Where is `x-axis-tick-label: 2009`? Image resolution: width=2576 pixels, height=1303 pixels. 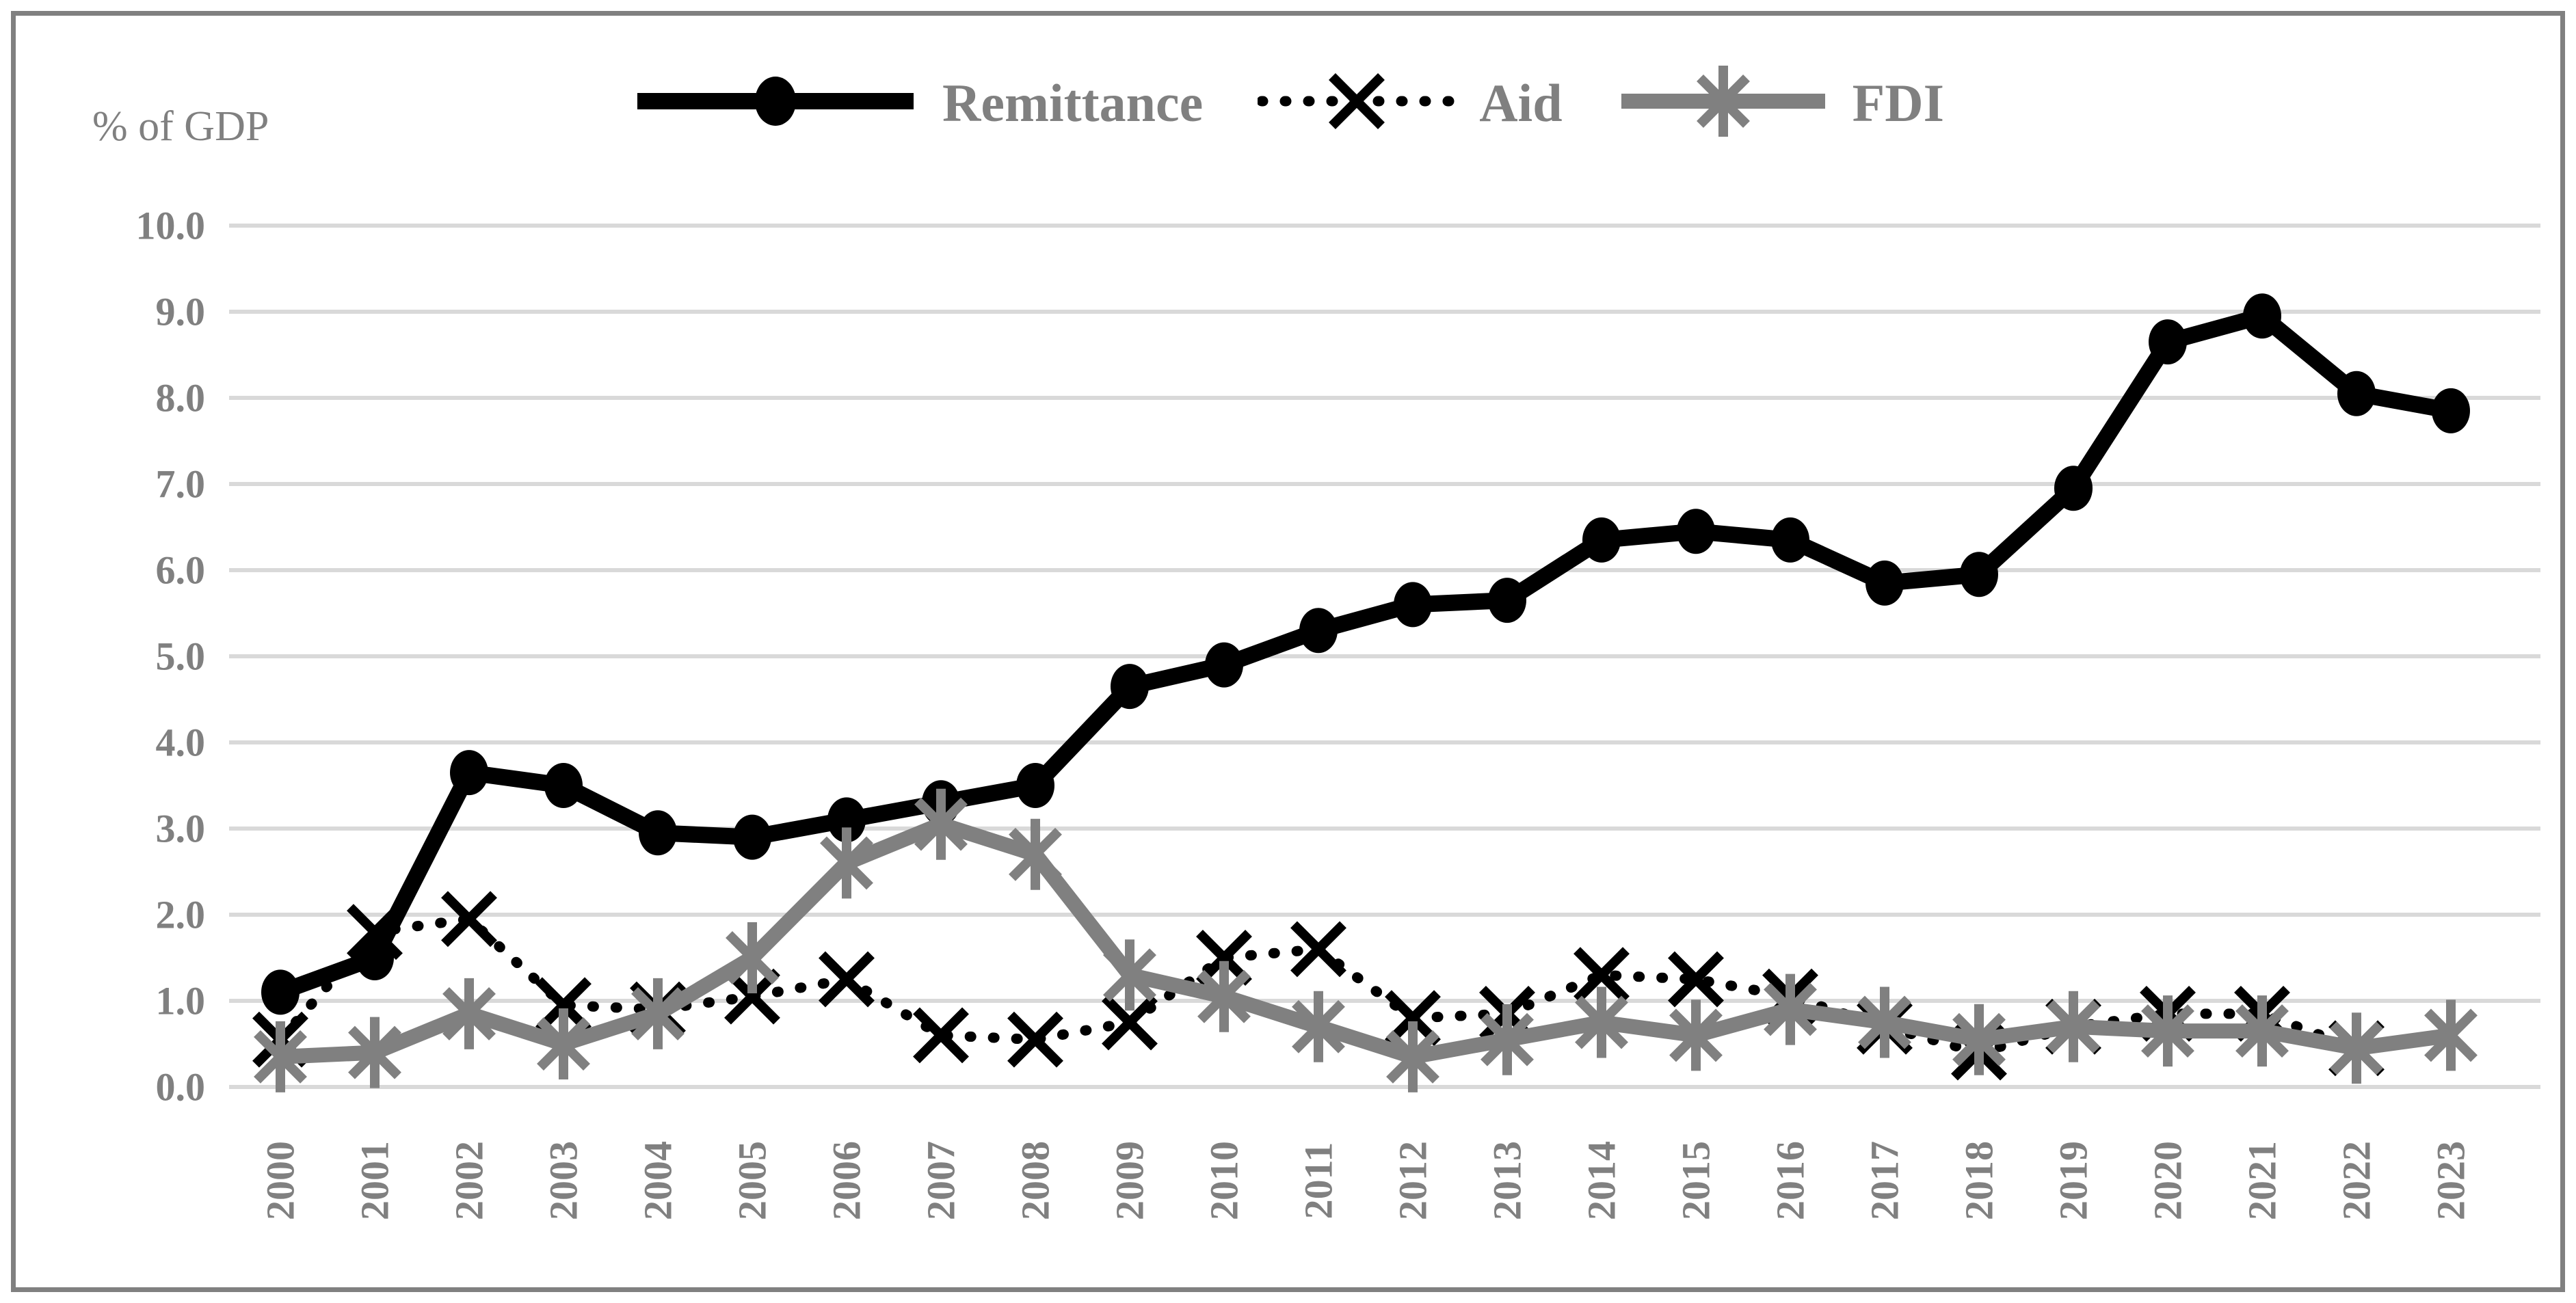 x-axis-tick-label: 2009 is located at coordinates (1130, 1181).